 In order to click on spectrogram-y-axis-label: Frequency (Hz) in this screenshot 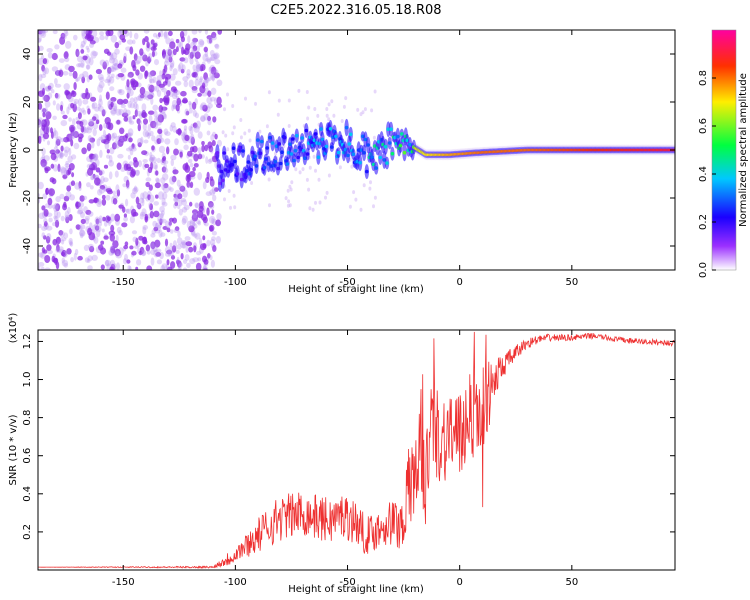, I will do `click(13, 150)`.